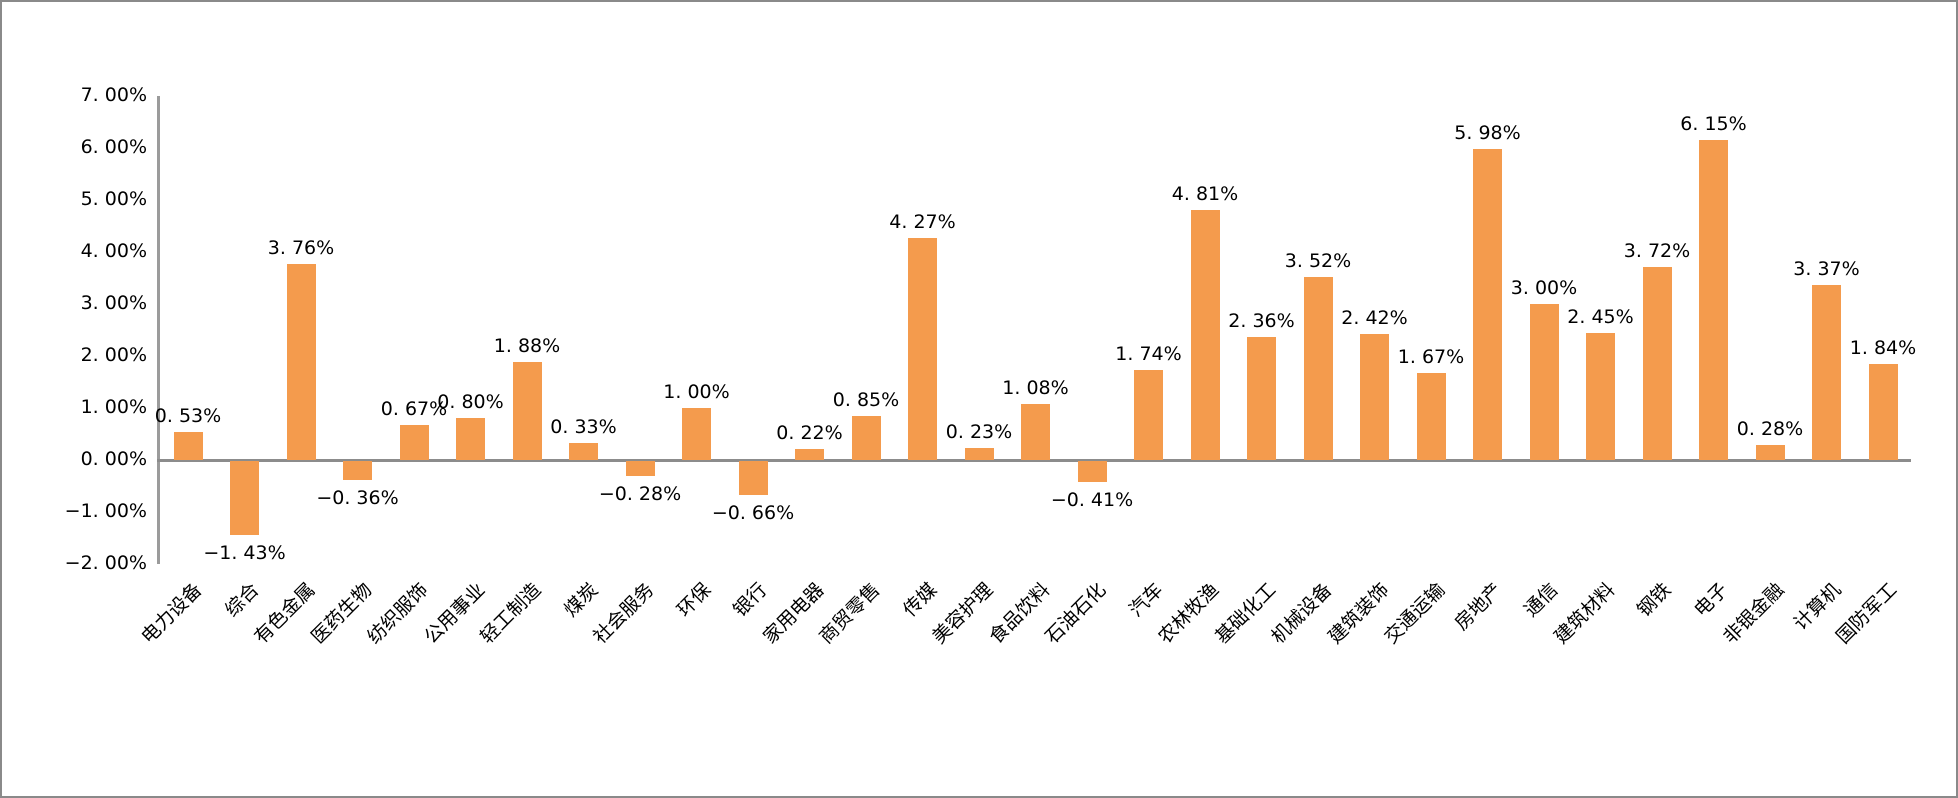  Describe the element at coordinates (1883, 348) in the screenshot. I see `bar-value-label: 1. 84%` at that location.